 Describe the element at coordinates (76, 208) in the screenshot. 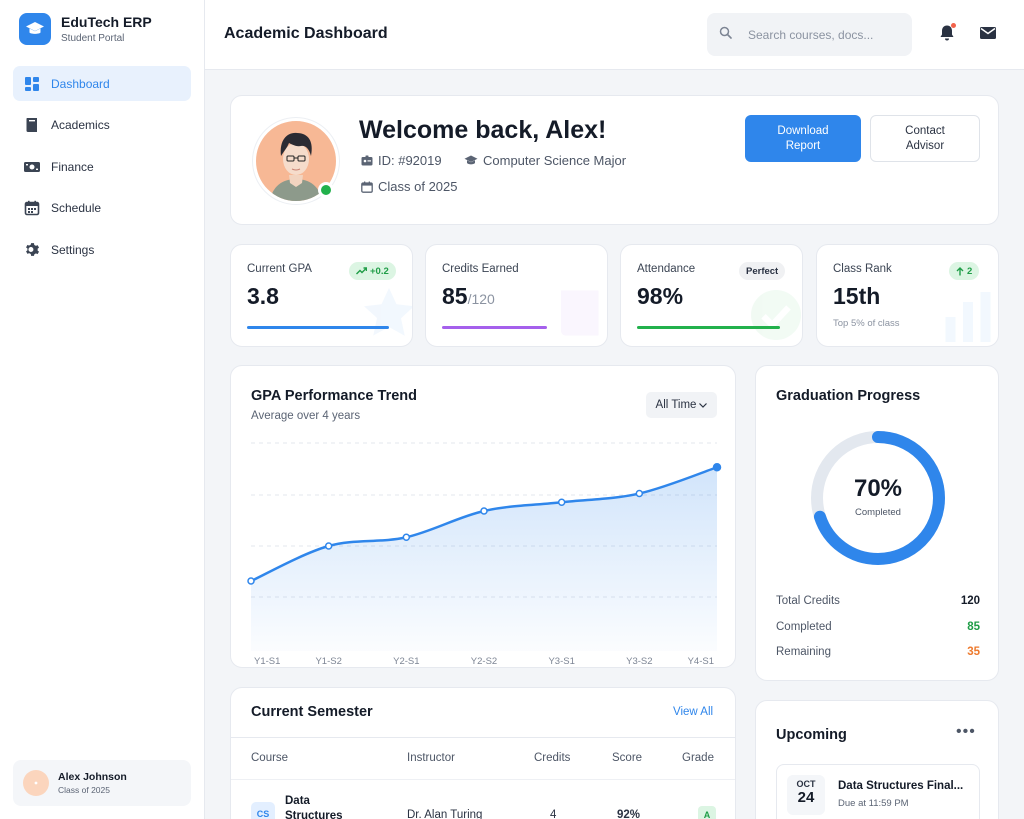

I see `sidebar-item-label: Schedule` at that location.